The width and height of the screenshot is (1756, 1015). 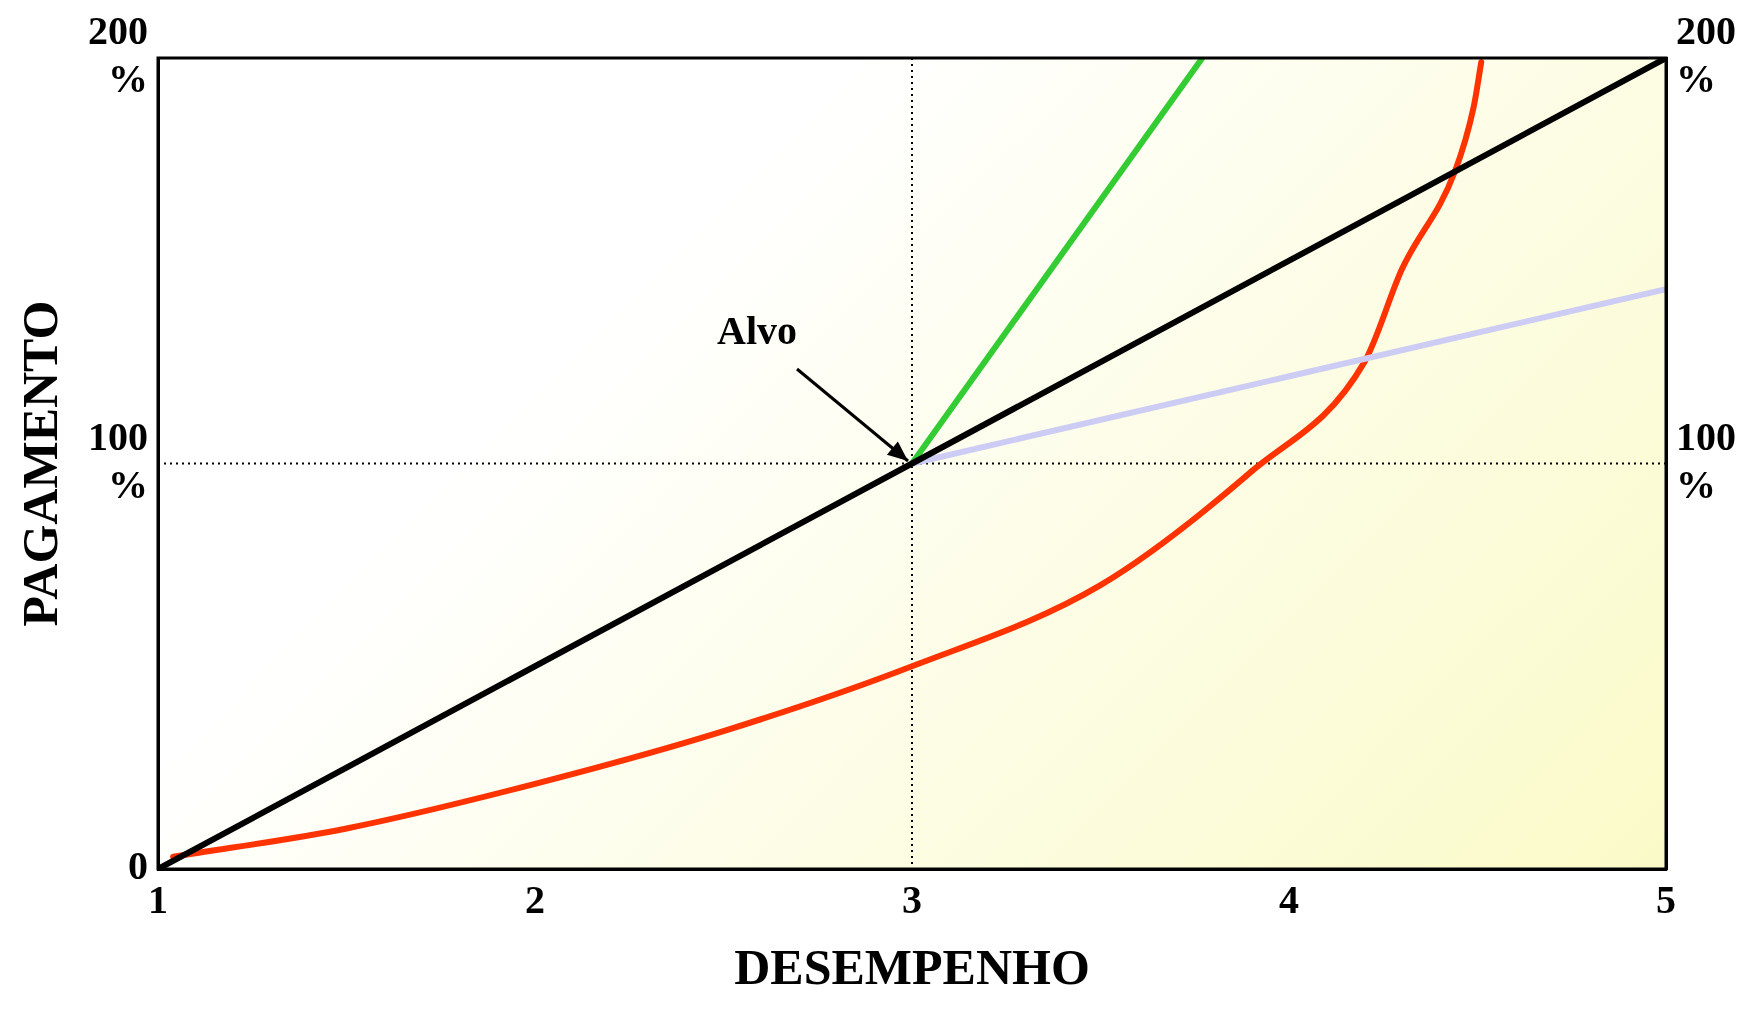 What do you see at coordinates (757, 330) in the screenshot?
I see `annotation: Alvo` at bounding box center [757, 330].